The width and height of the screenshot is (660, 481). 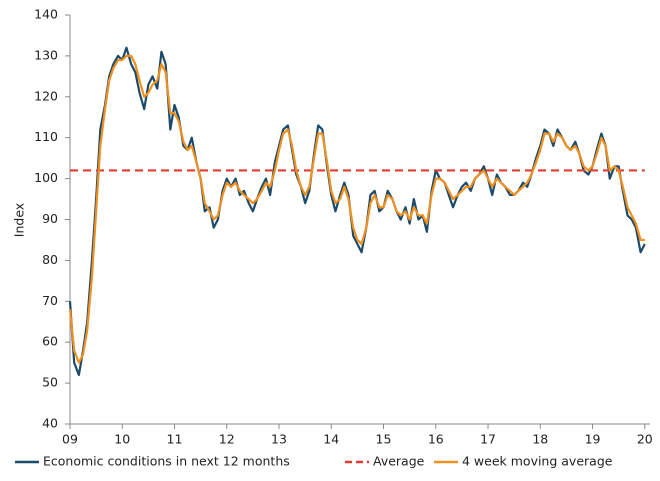 I want to click on y-tick-label: 130, so click(x=46, y=54).